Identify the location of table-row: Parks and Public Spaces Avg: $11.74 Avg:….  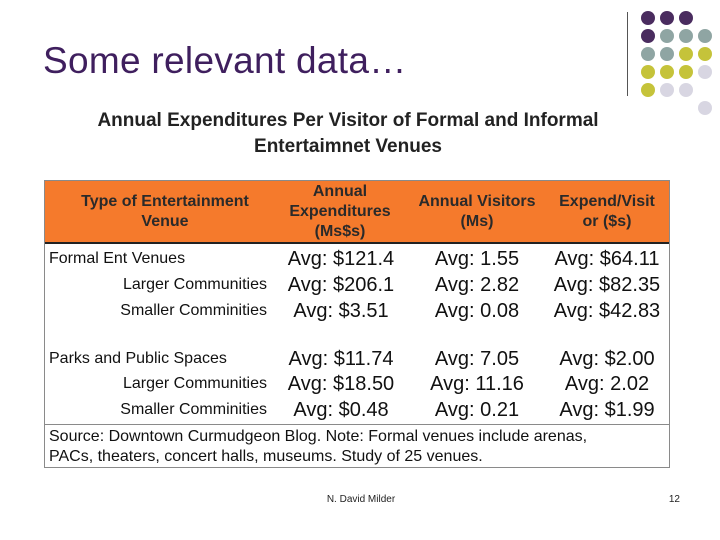
(357, 359).